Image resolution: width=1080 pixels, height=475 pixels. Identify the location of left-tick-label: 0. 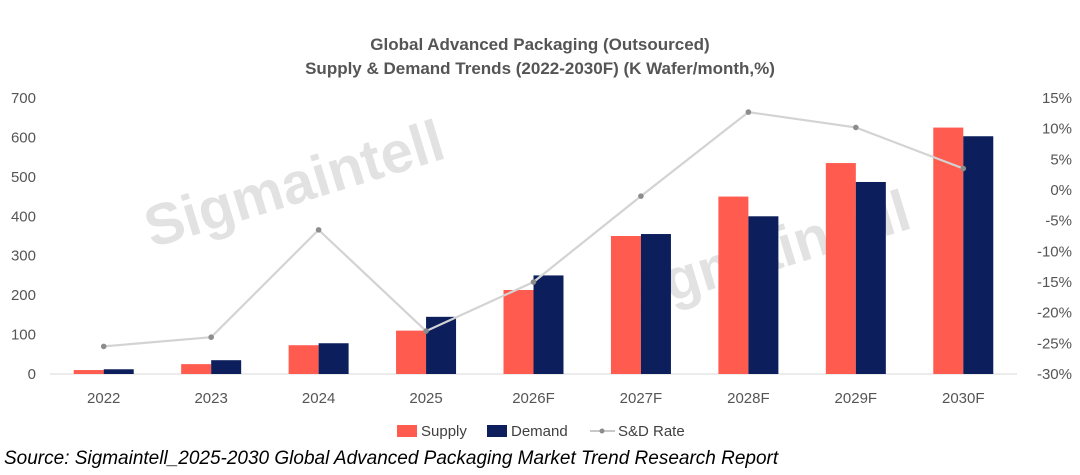
(32, 374).